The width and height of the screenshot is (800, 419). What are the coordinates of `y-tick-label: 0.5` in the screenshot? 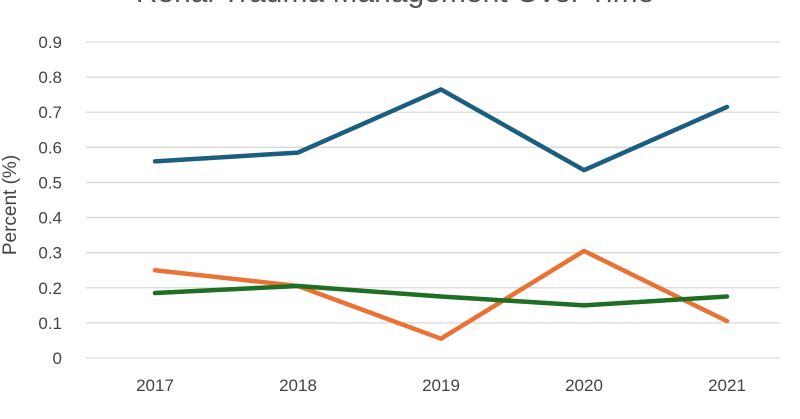 It's located at (50, 182).